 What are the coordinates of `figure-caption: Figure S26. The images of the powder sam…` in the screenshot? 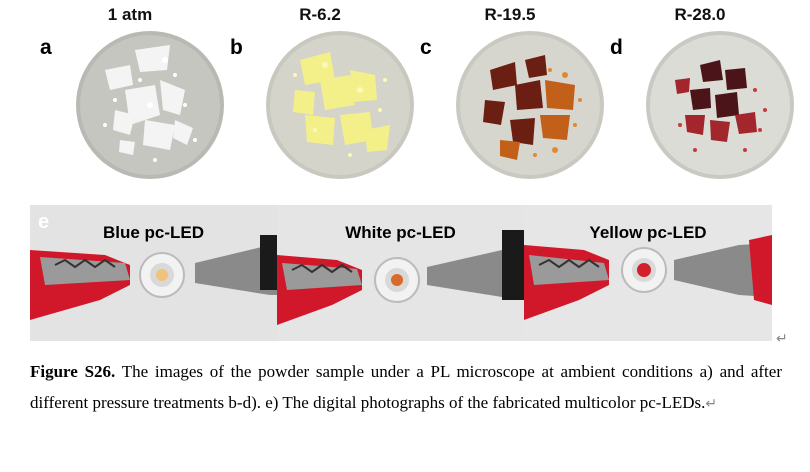 It's located at (406, 388).